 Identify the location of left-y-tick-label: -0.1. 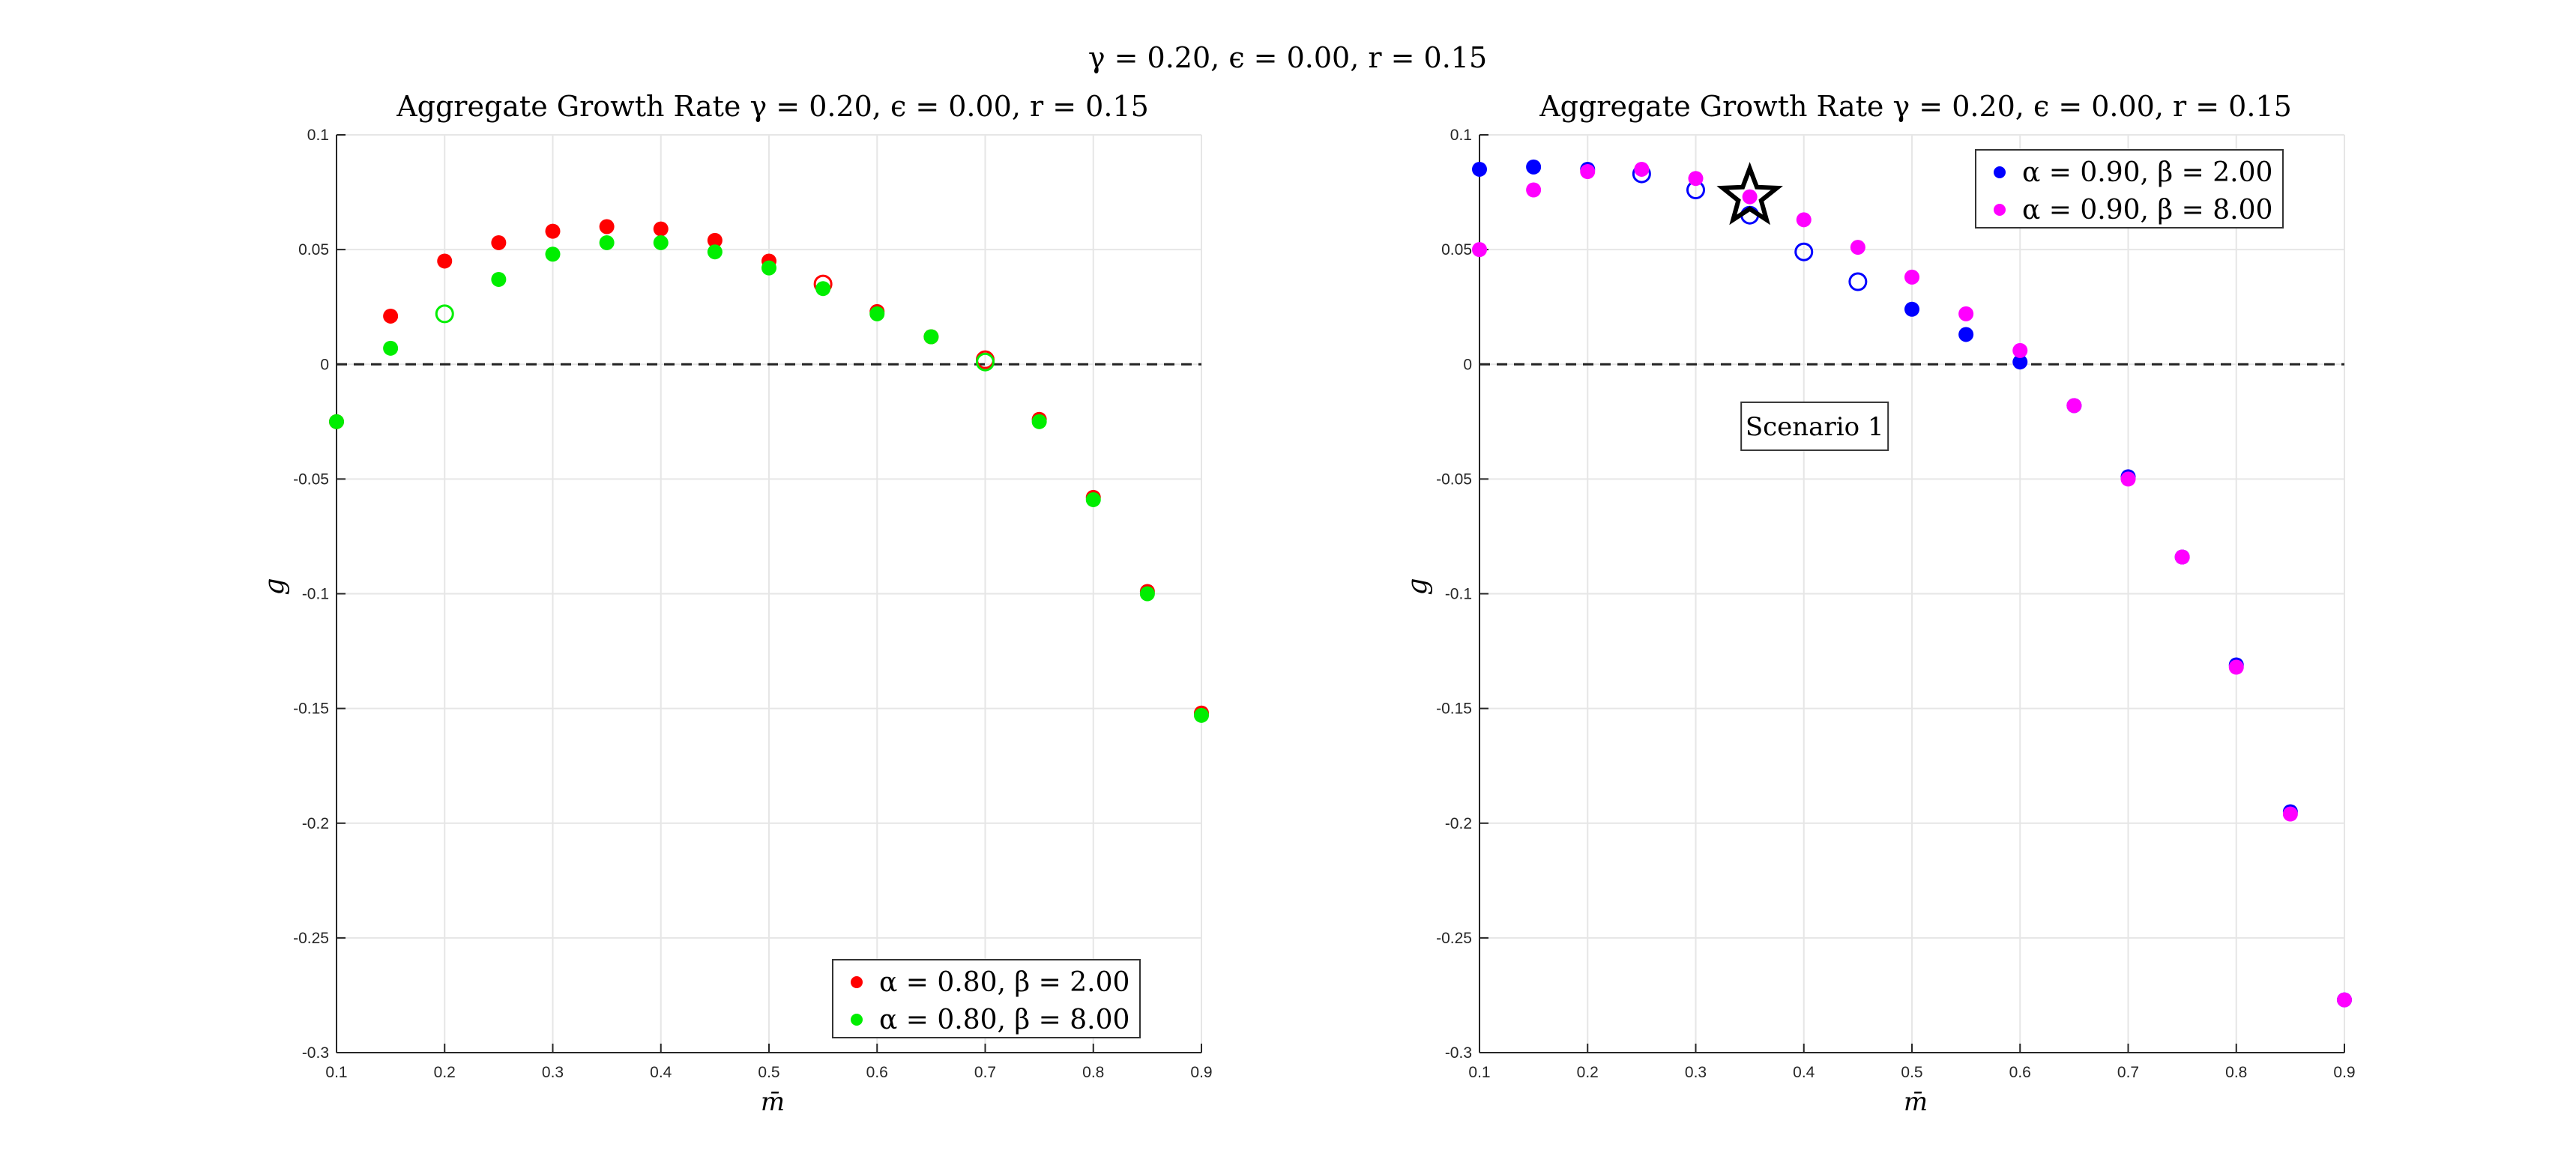
(315, 594).